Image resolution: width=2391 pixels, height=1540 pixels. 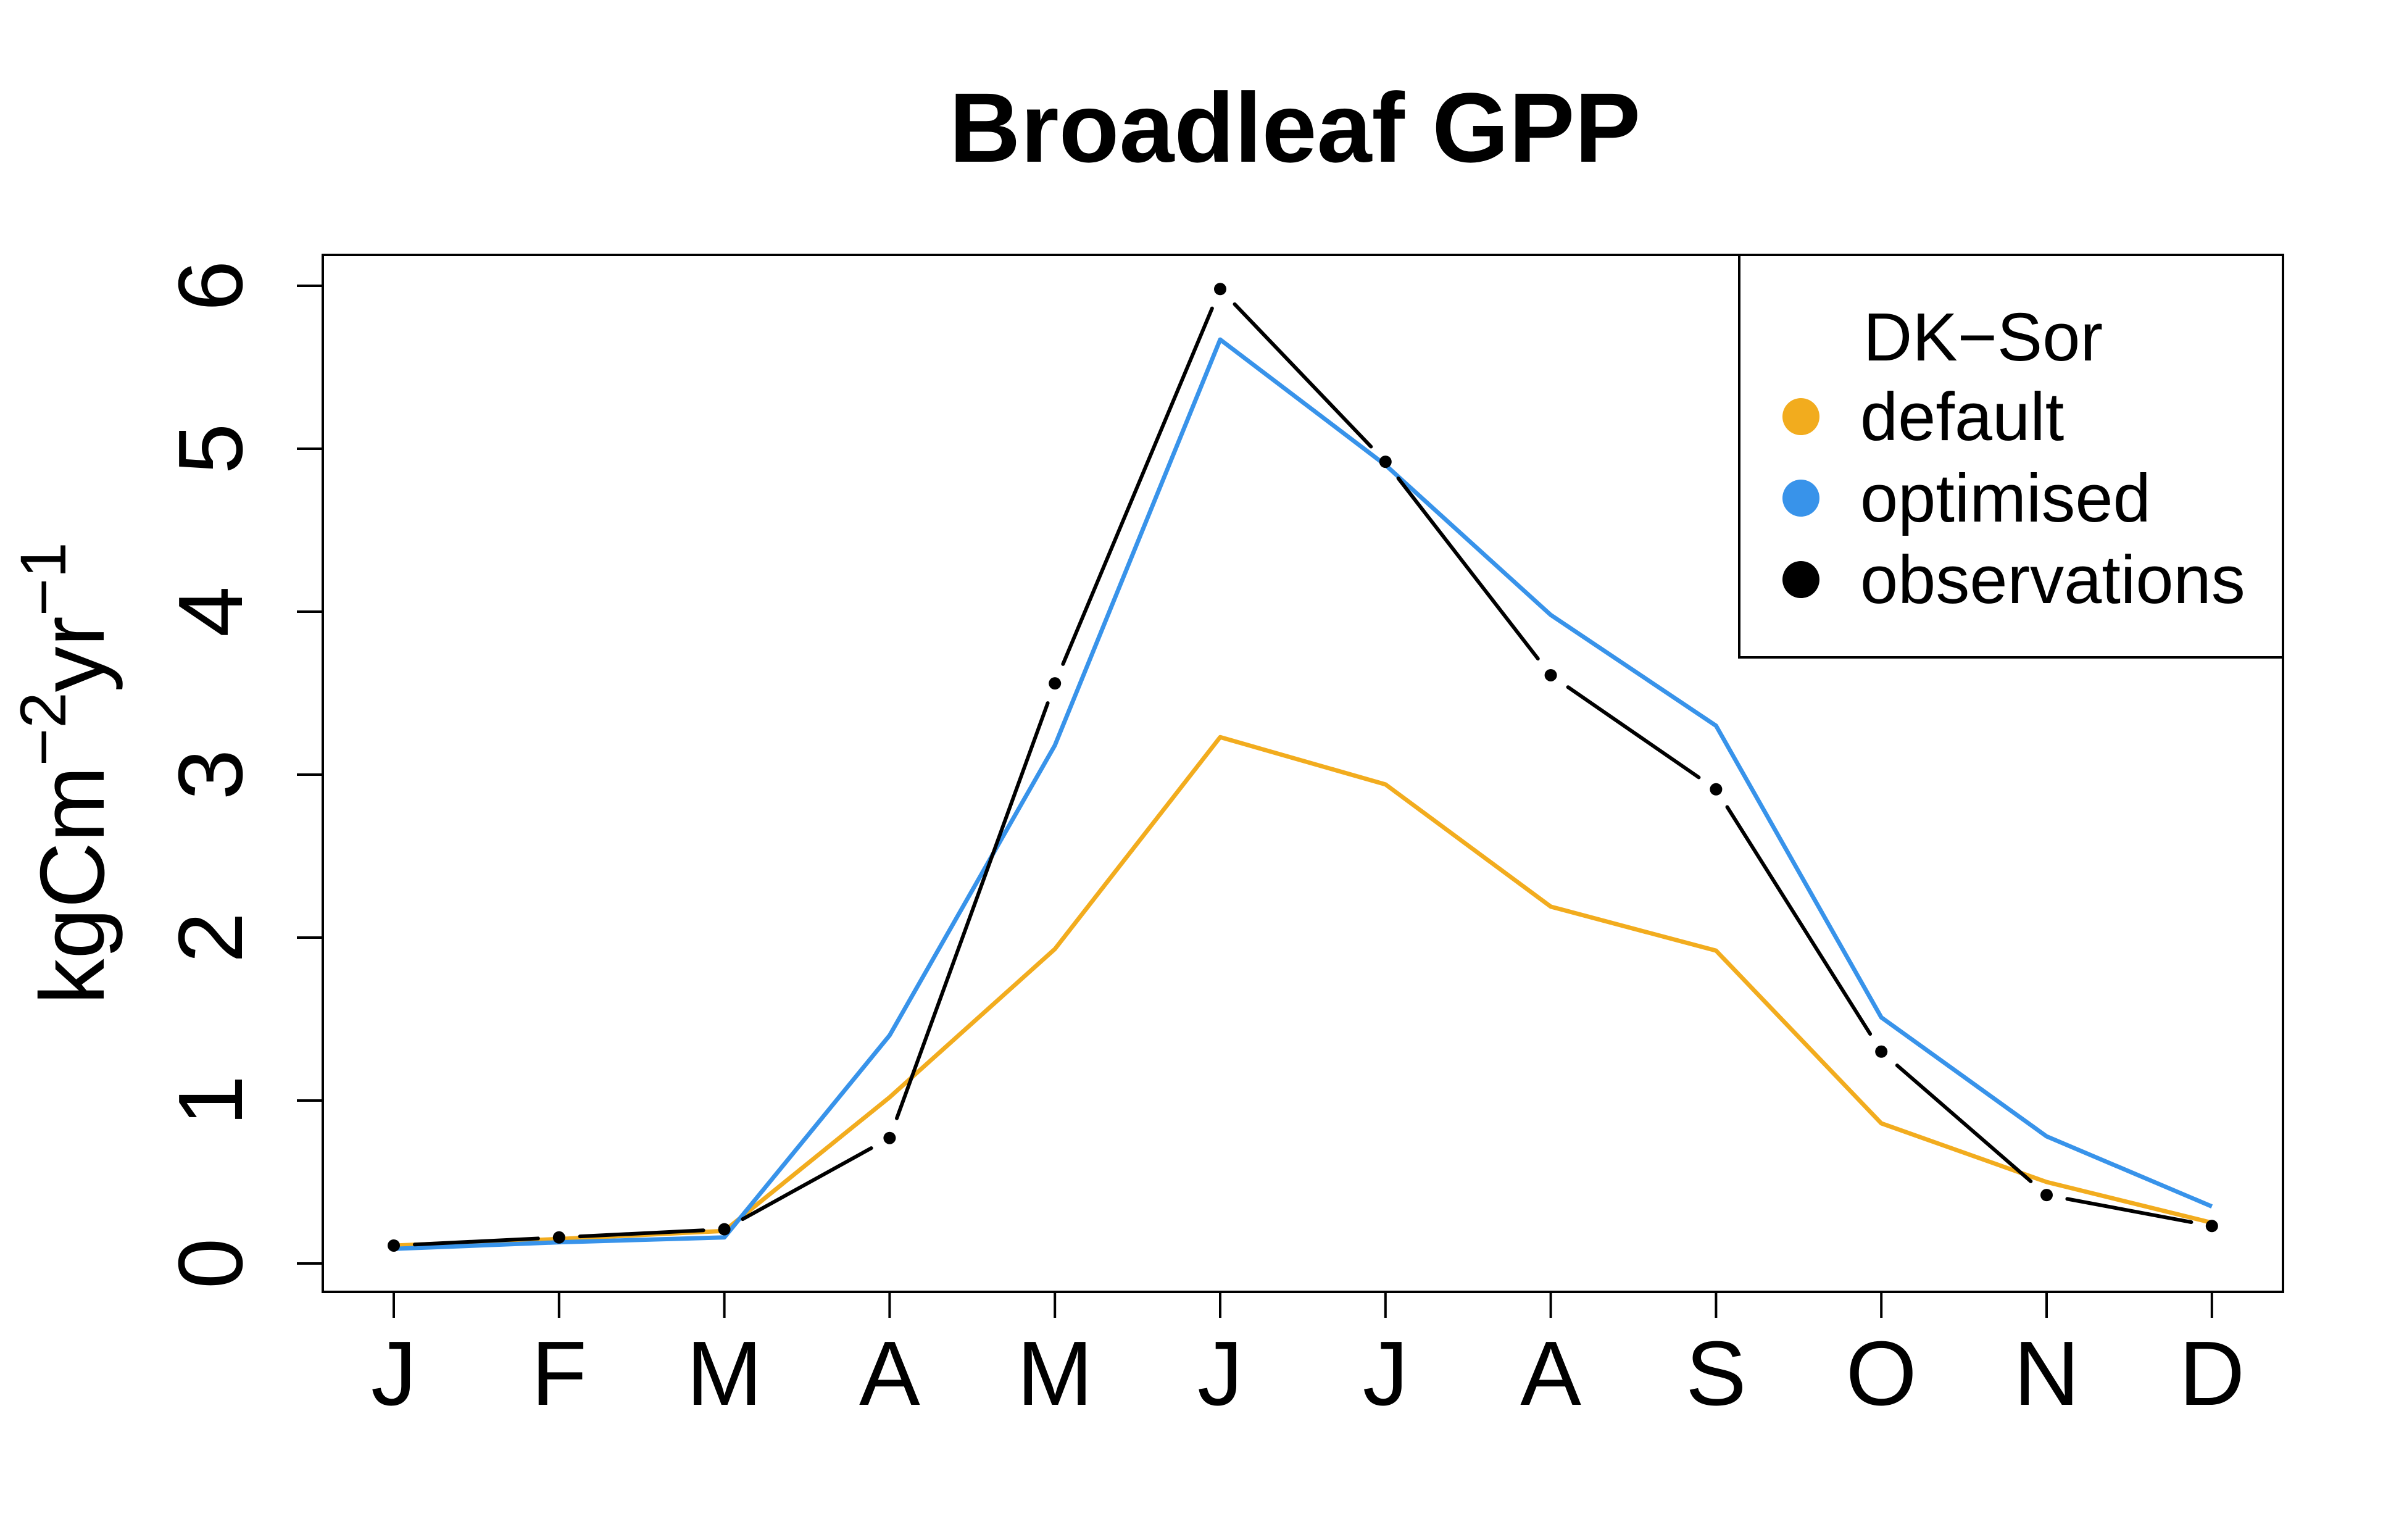 I want to click on legend-title: DK−Sor, so click(x=1983, y=337).